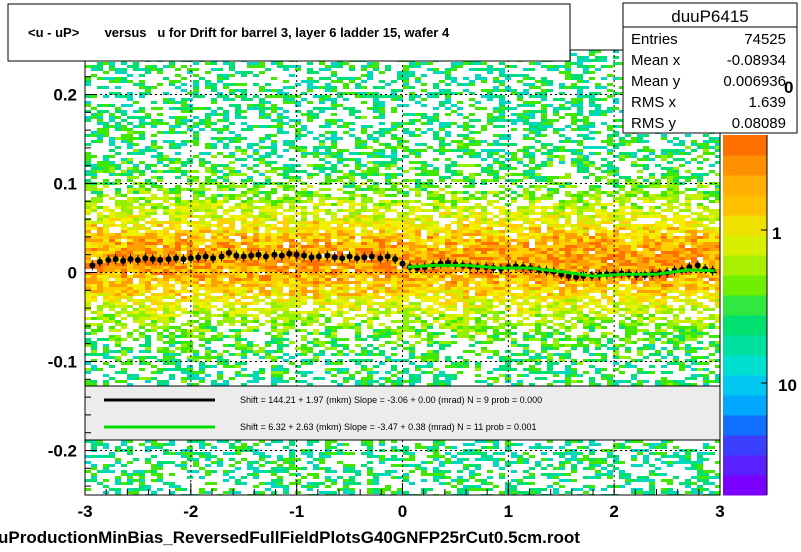 Image resolution: width=801 pixels, height=552 pixels. Describe the element at coordinates (765, 39) in the screenshot. I see `stats-value: 74525` at that location.